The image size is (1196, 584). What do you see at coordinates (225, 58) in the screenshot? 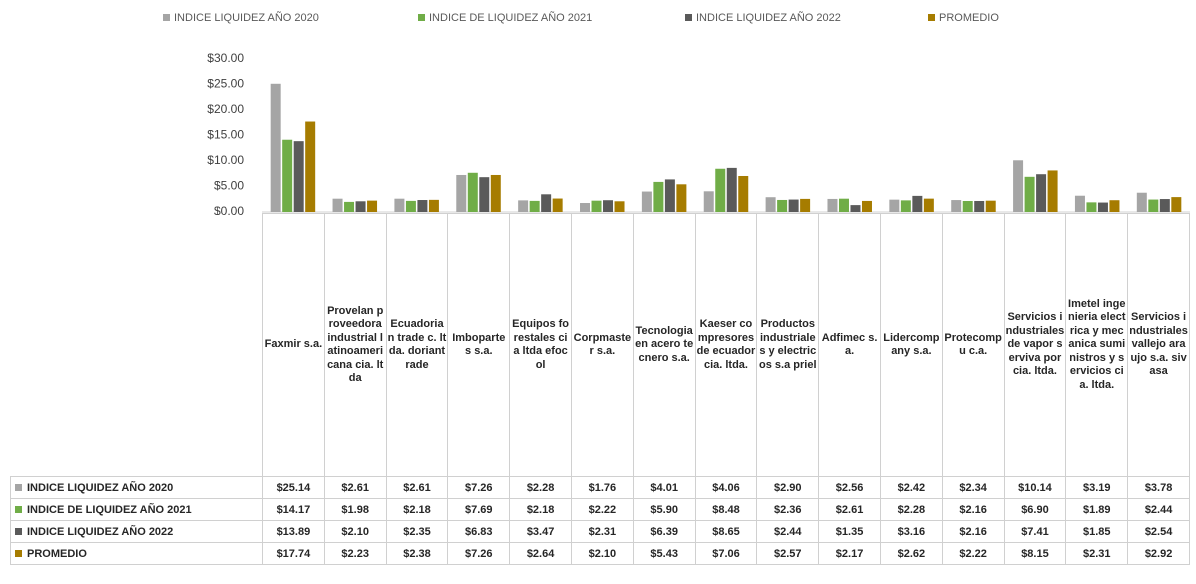
I see `y-tick-label: $30.00` at bounding box center [225, 58].